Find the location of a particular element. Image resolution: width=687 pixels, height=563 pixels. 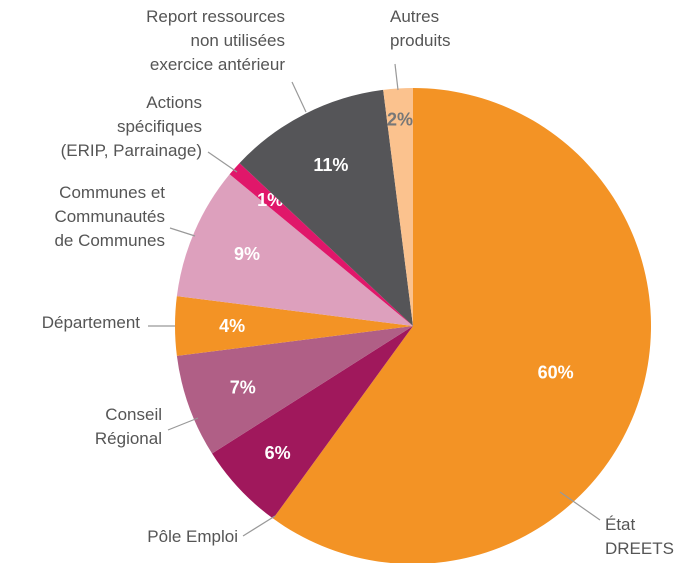

value-label: 6% is located at coordinates (278, 453).